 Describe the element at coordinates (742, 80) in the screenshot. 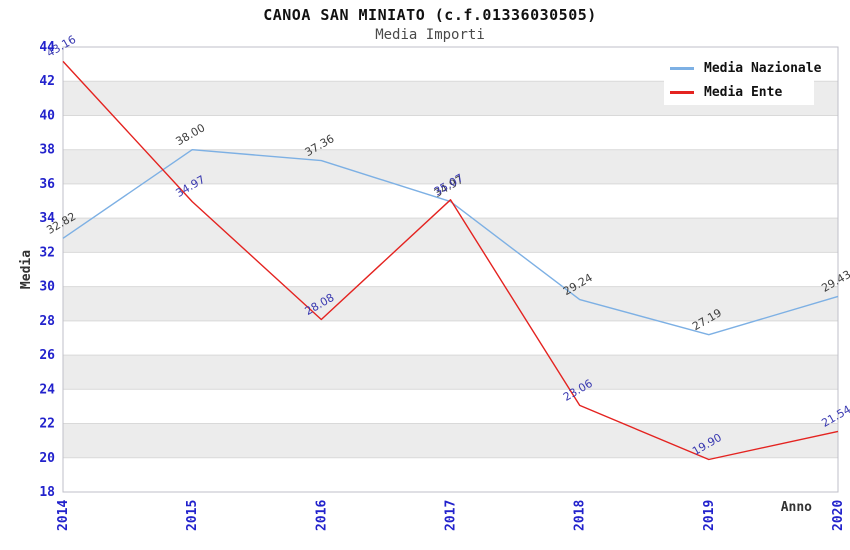

I see `legend: Media Nazionale Media Ente` at that location.